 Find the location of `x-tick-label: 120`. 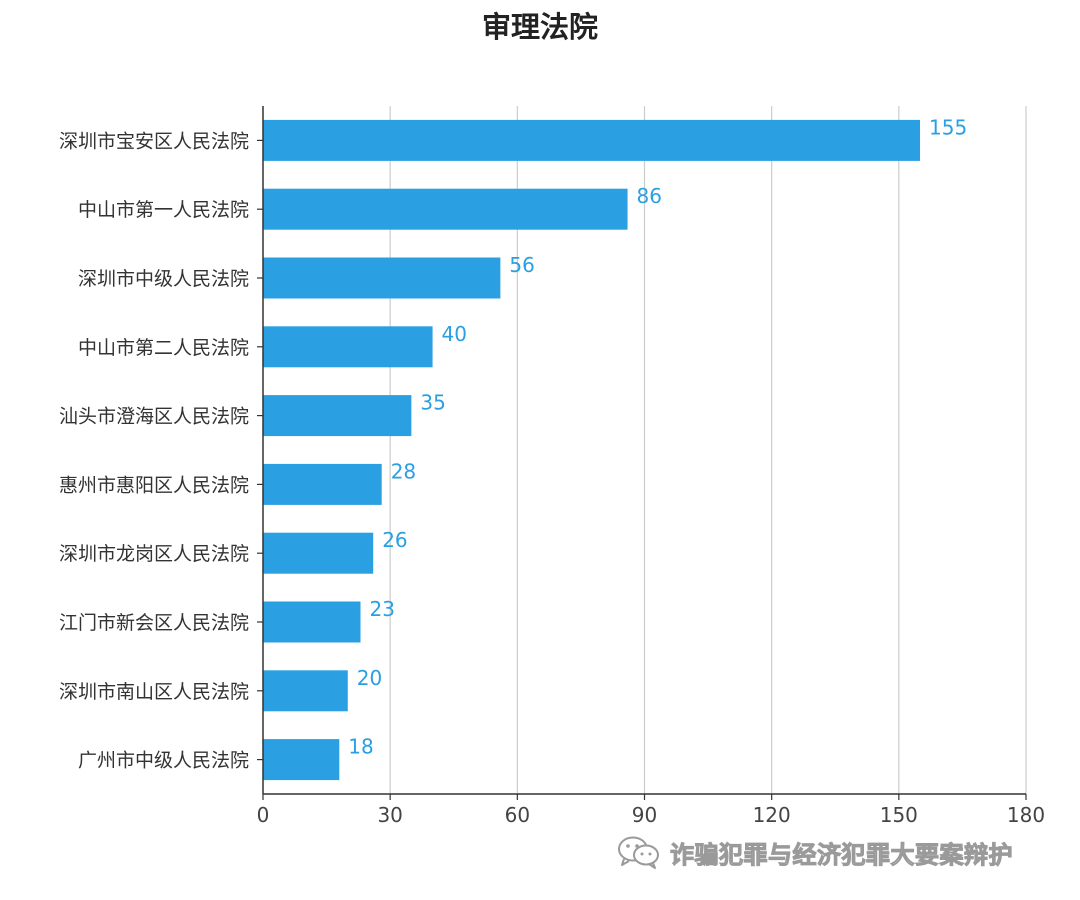

x-tick-label: 120 is located at coordinates (772, 815).